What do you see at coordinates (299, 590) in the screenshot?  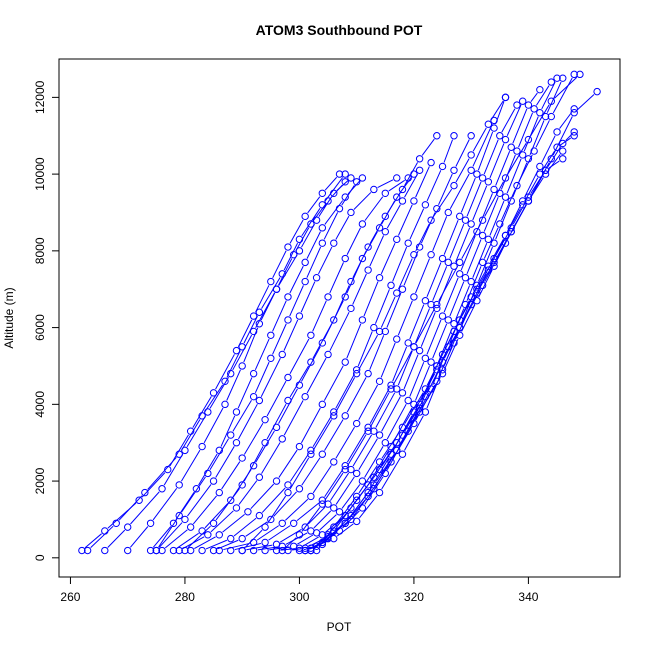 I see `x-axis: 260 280 300 320 340` at bounding box center [299, 590].